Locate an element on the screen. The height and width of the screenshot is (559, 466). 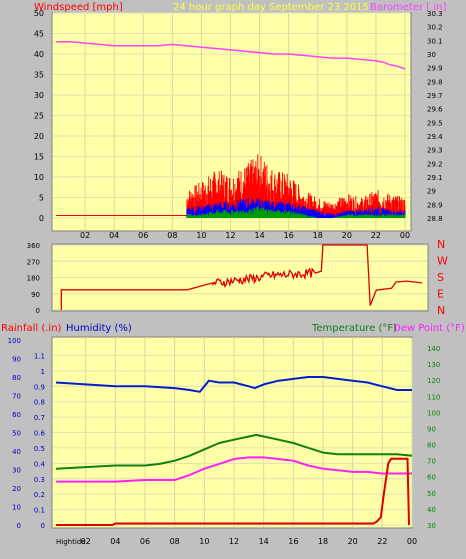
top-y-tick-label: 30 is located at coordinates (39, 95).